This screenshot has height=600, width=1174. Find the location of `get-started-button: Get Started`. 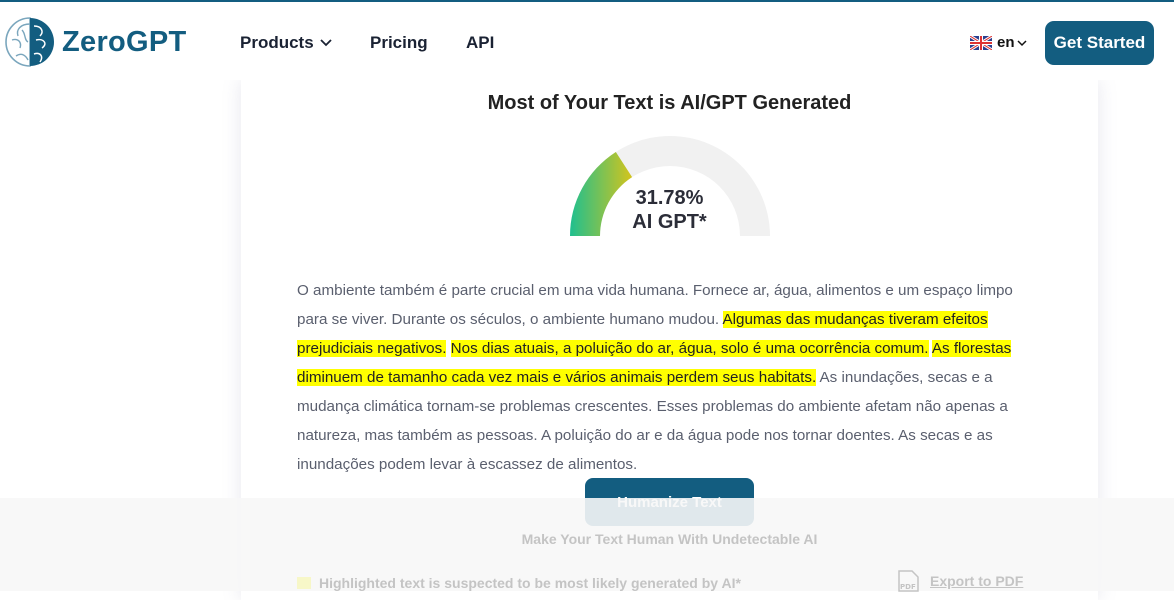

get-started-button: Get Started is located at coordinates (1099, 43).